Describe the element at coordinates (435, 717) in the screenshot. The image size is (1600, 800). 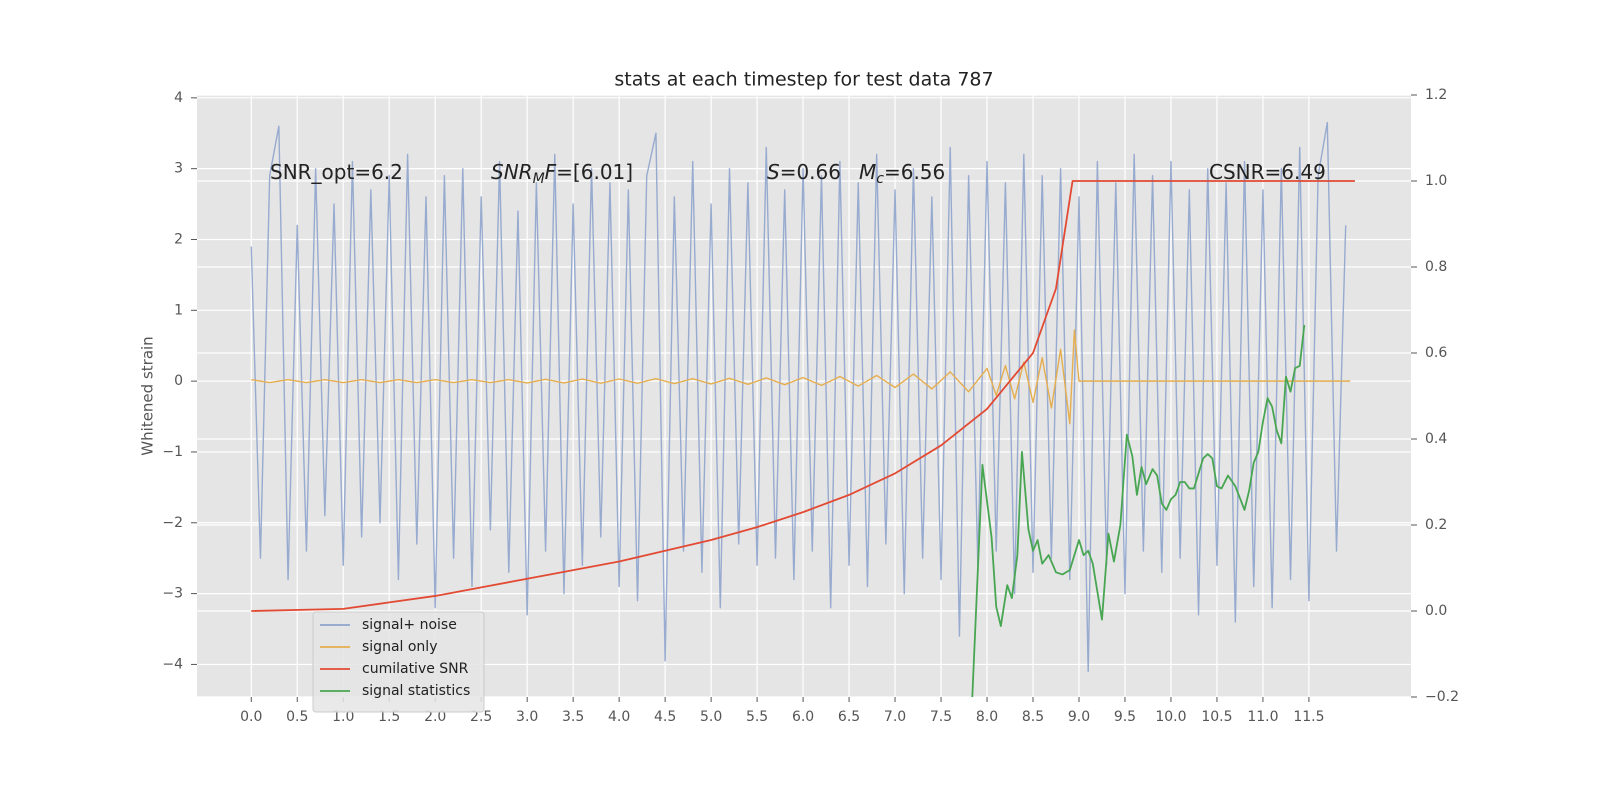
I see `x-tick-label: 2.0` at that location.